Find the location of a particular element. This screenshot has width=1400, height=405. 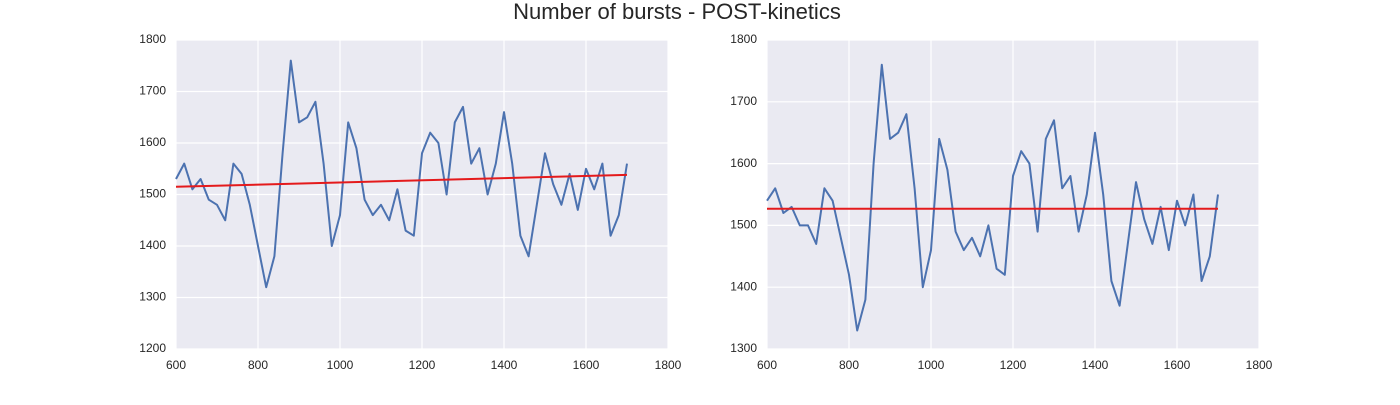

data-line is located at coordinates (401, 180).